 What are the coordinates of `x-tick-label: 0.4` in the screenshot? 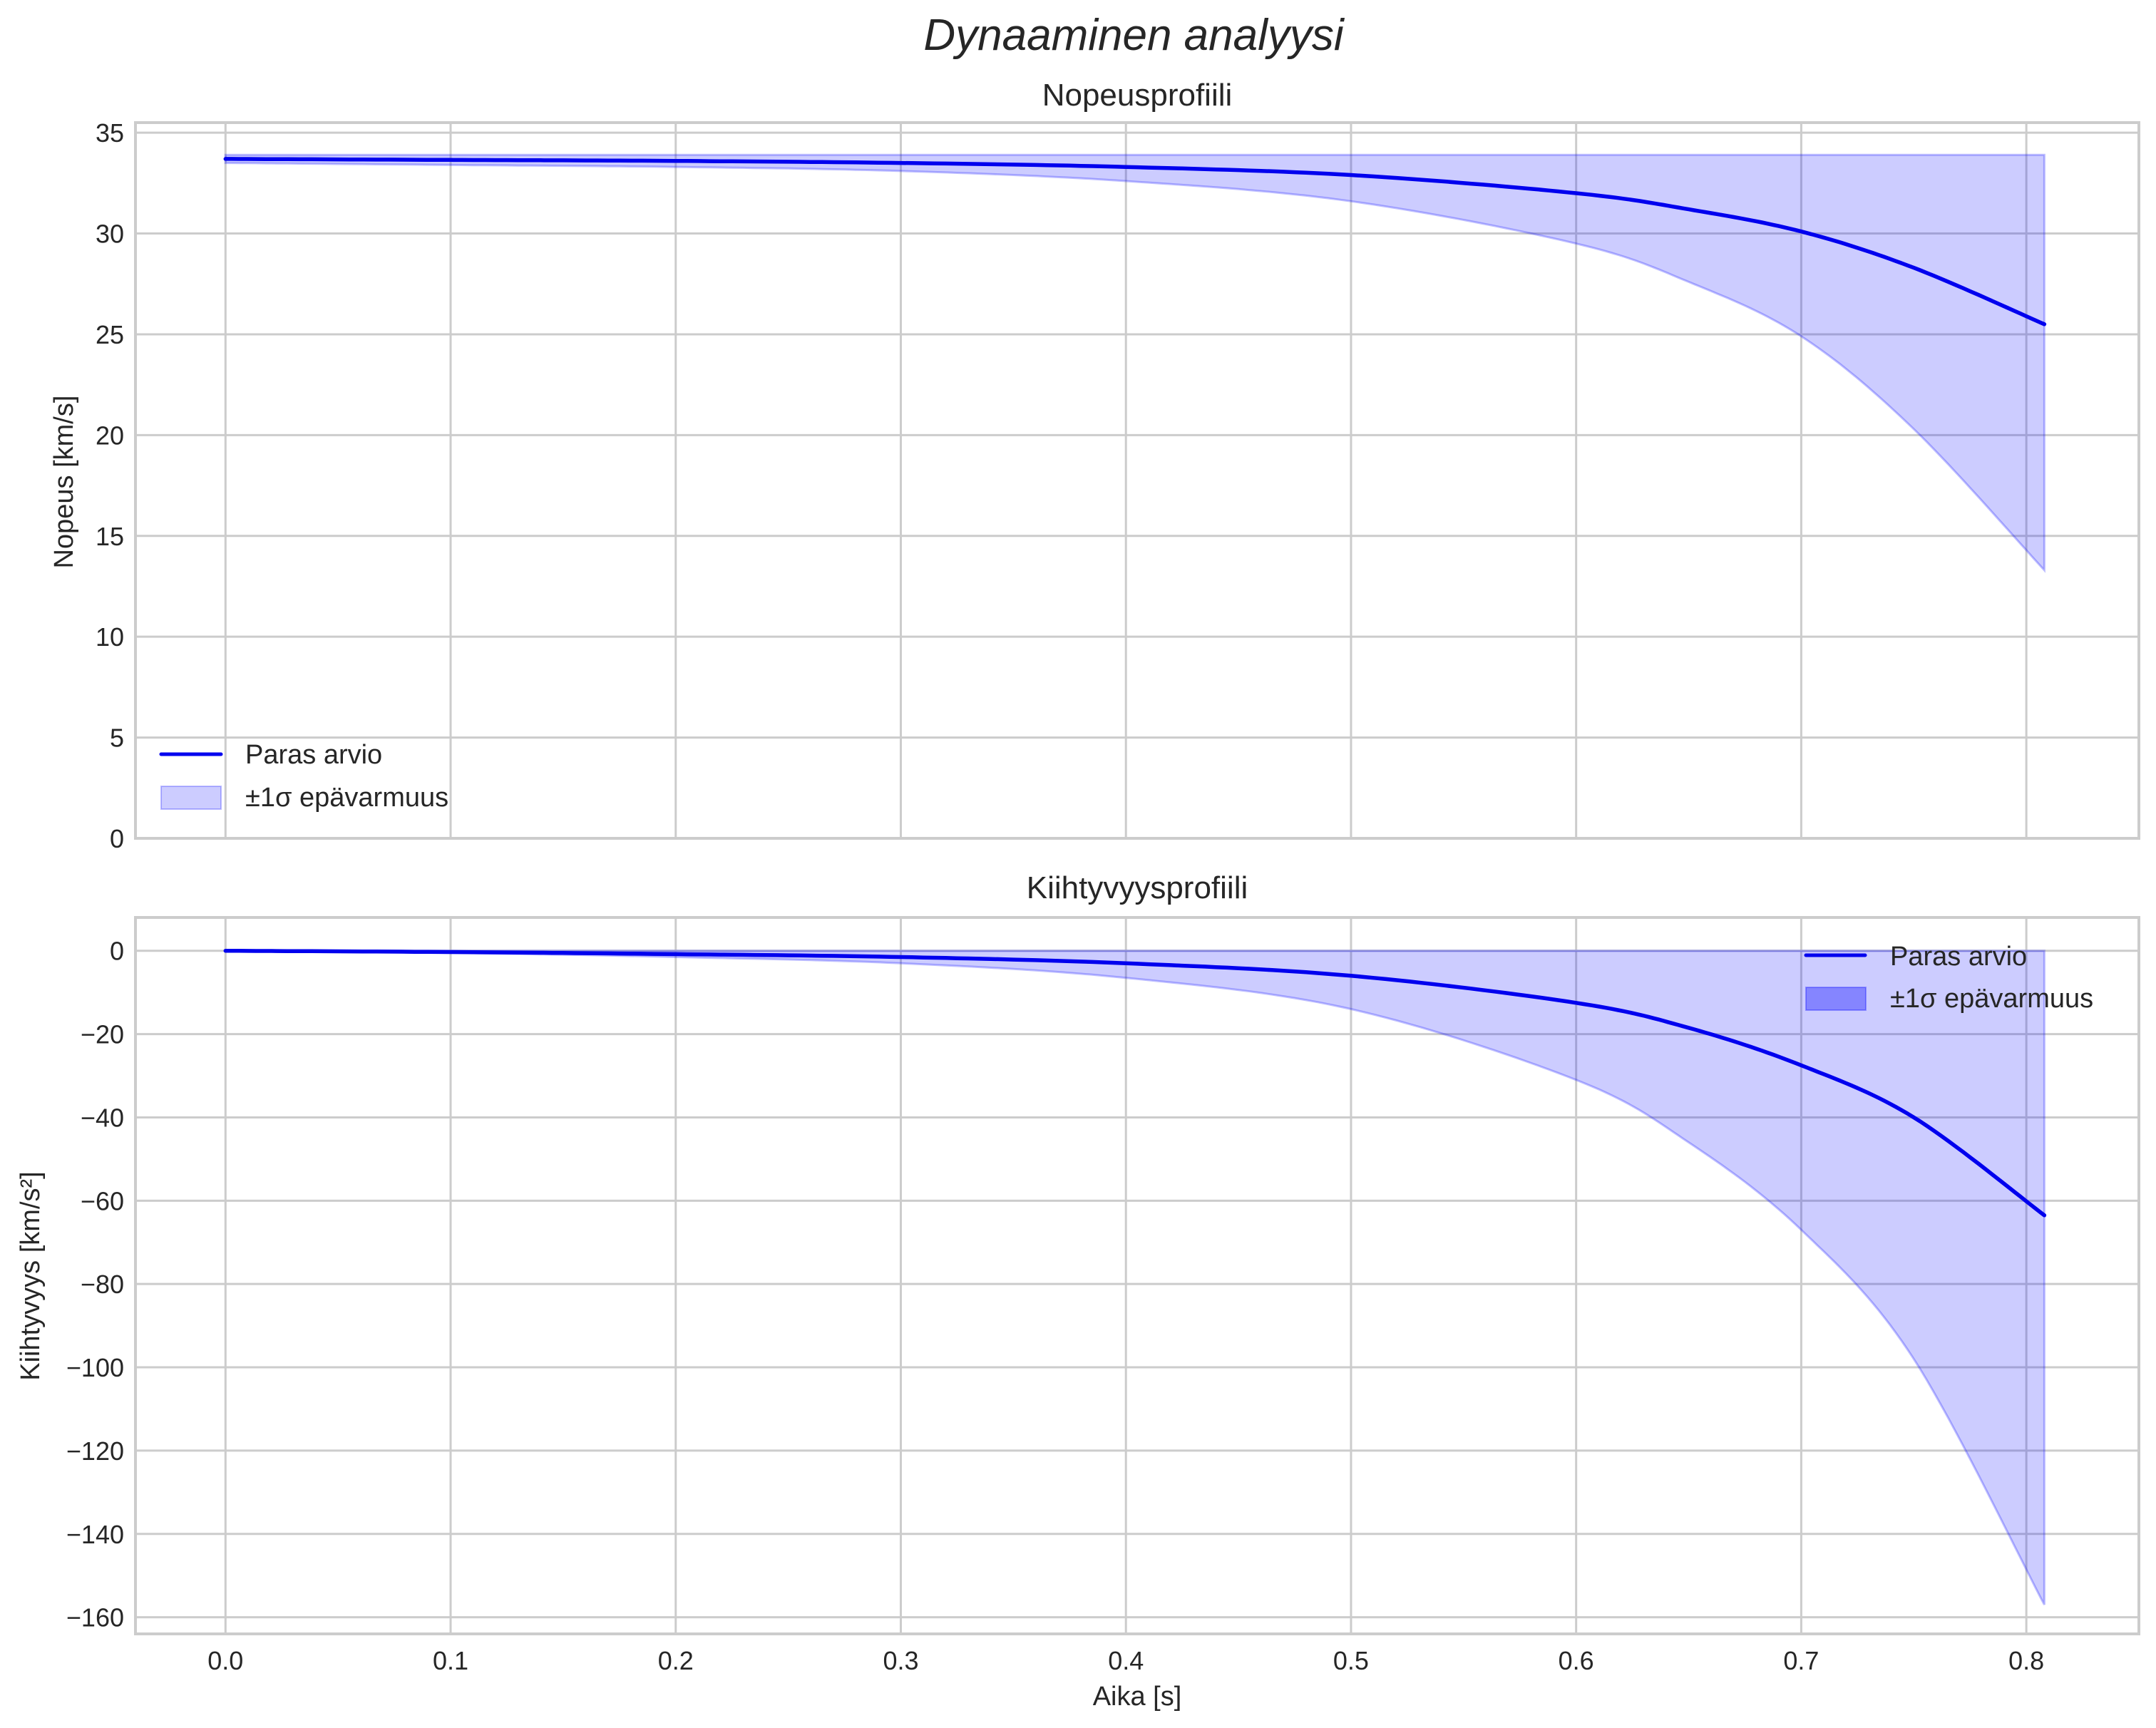 It's located at (1126, 1660).